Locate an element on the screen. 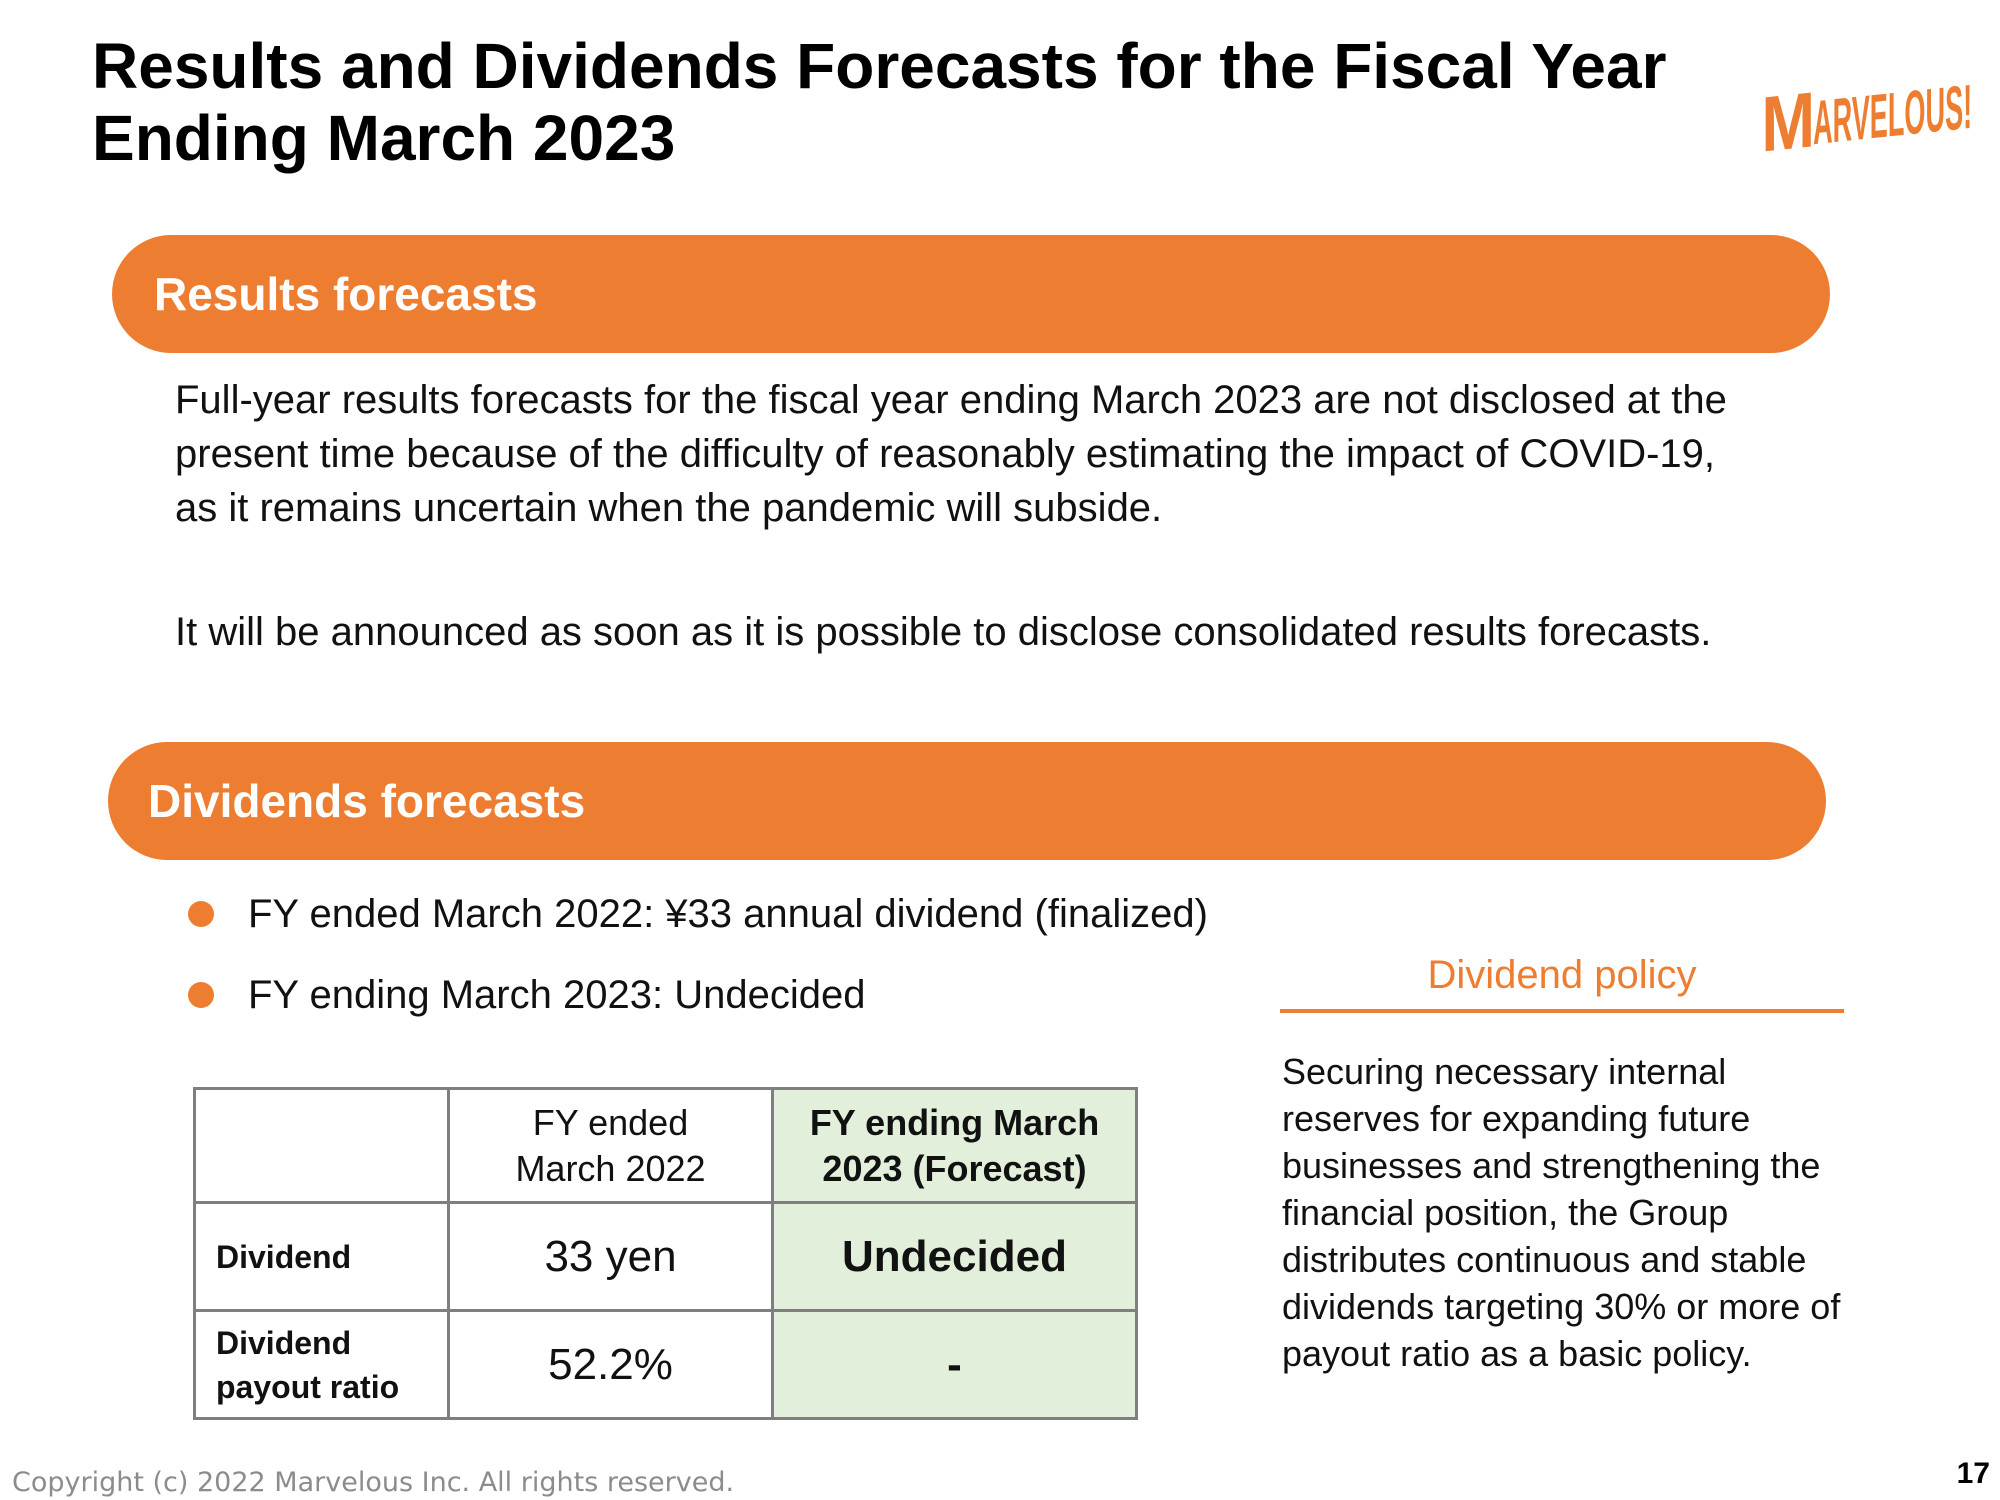 The image size is (2000, 1500). table-row: Dividend payout ratio 52.2% - is located at coordinates (665, 1364).